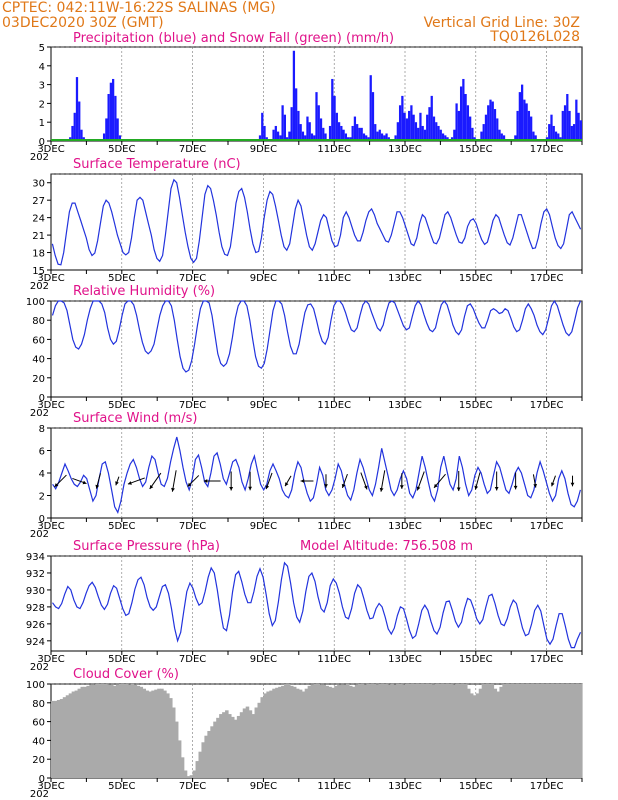 Image resolution: width=618 pixels, height=800 pixels. I want to click on header-line1: CPTEC: 042:11W-16:22S SALINAS (MG), so click(139, 8).